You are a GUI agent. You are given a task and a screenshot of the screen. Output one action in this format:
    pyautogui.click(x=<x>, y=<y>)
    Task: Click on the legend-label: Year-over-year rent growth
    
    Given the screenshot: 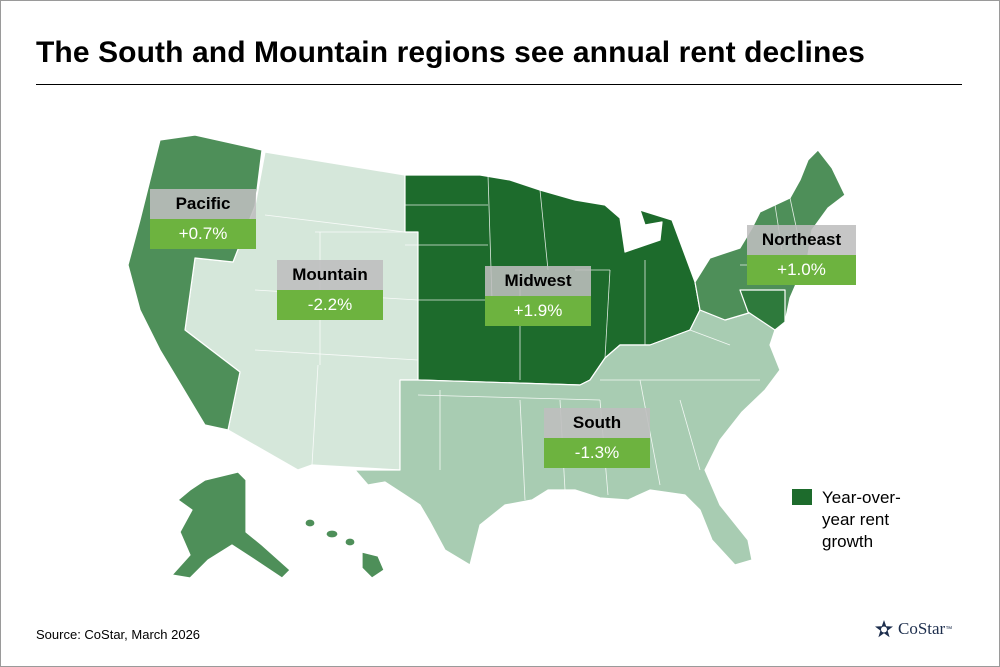 What is the action you would take?
    pyautogui.click(x=861, y=519)
    